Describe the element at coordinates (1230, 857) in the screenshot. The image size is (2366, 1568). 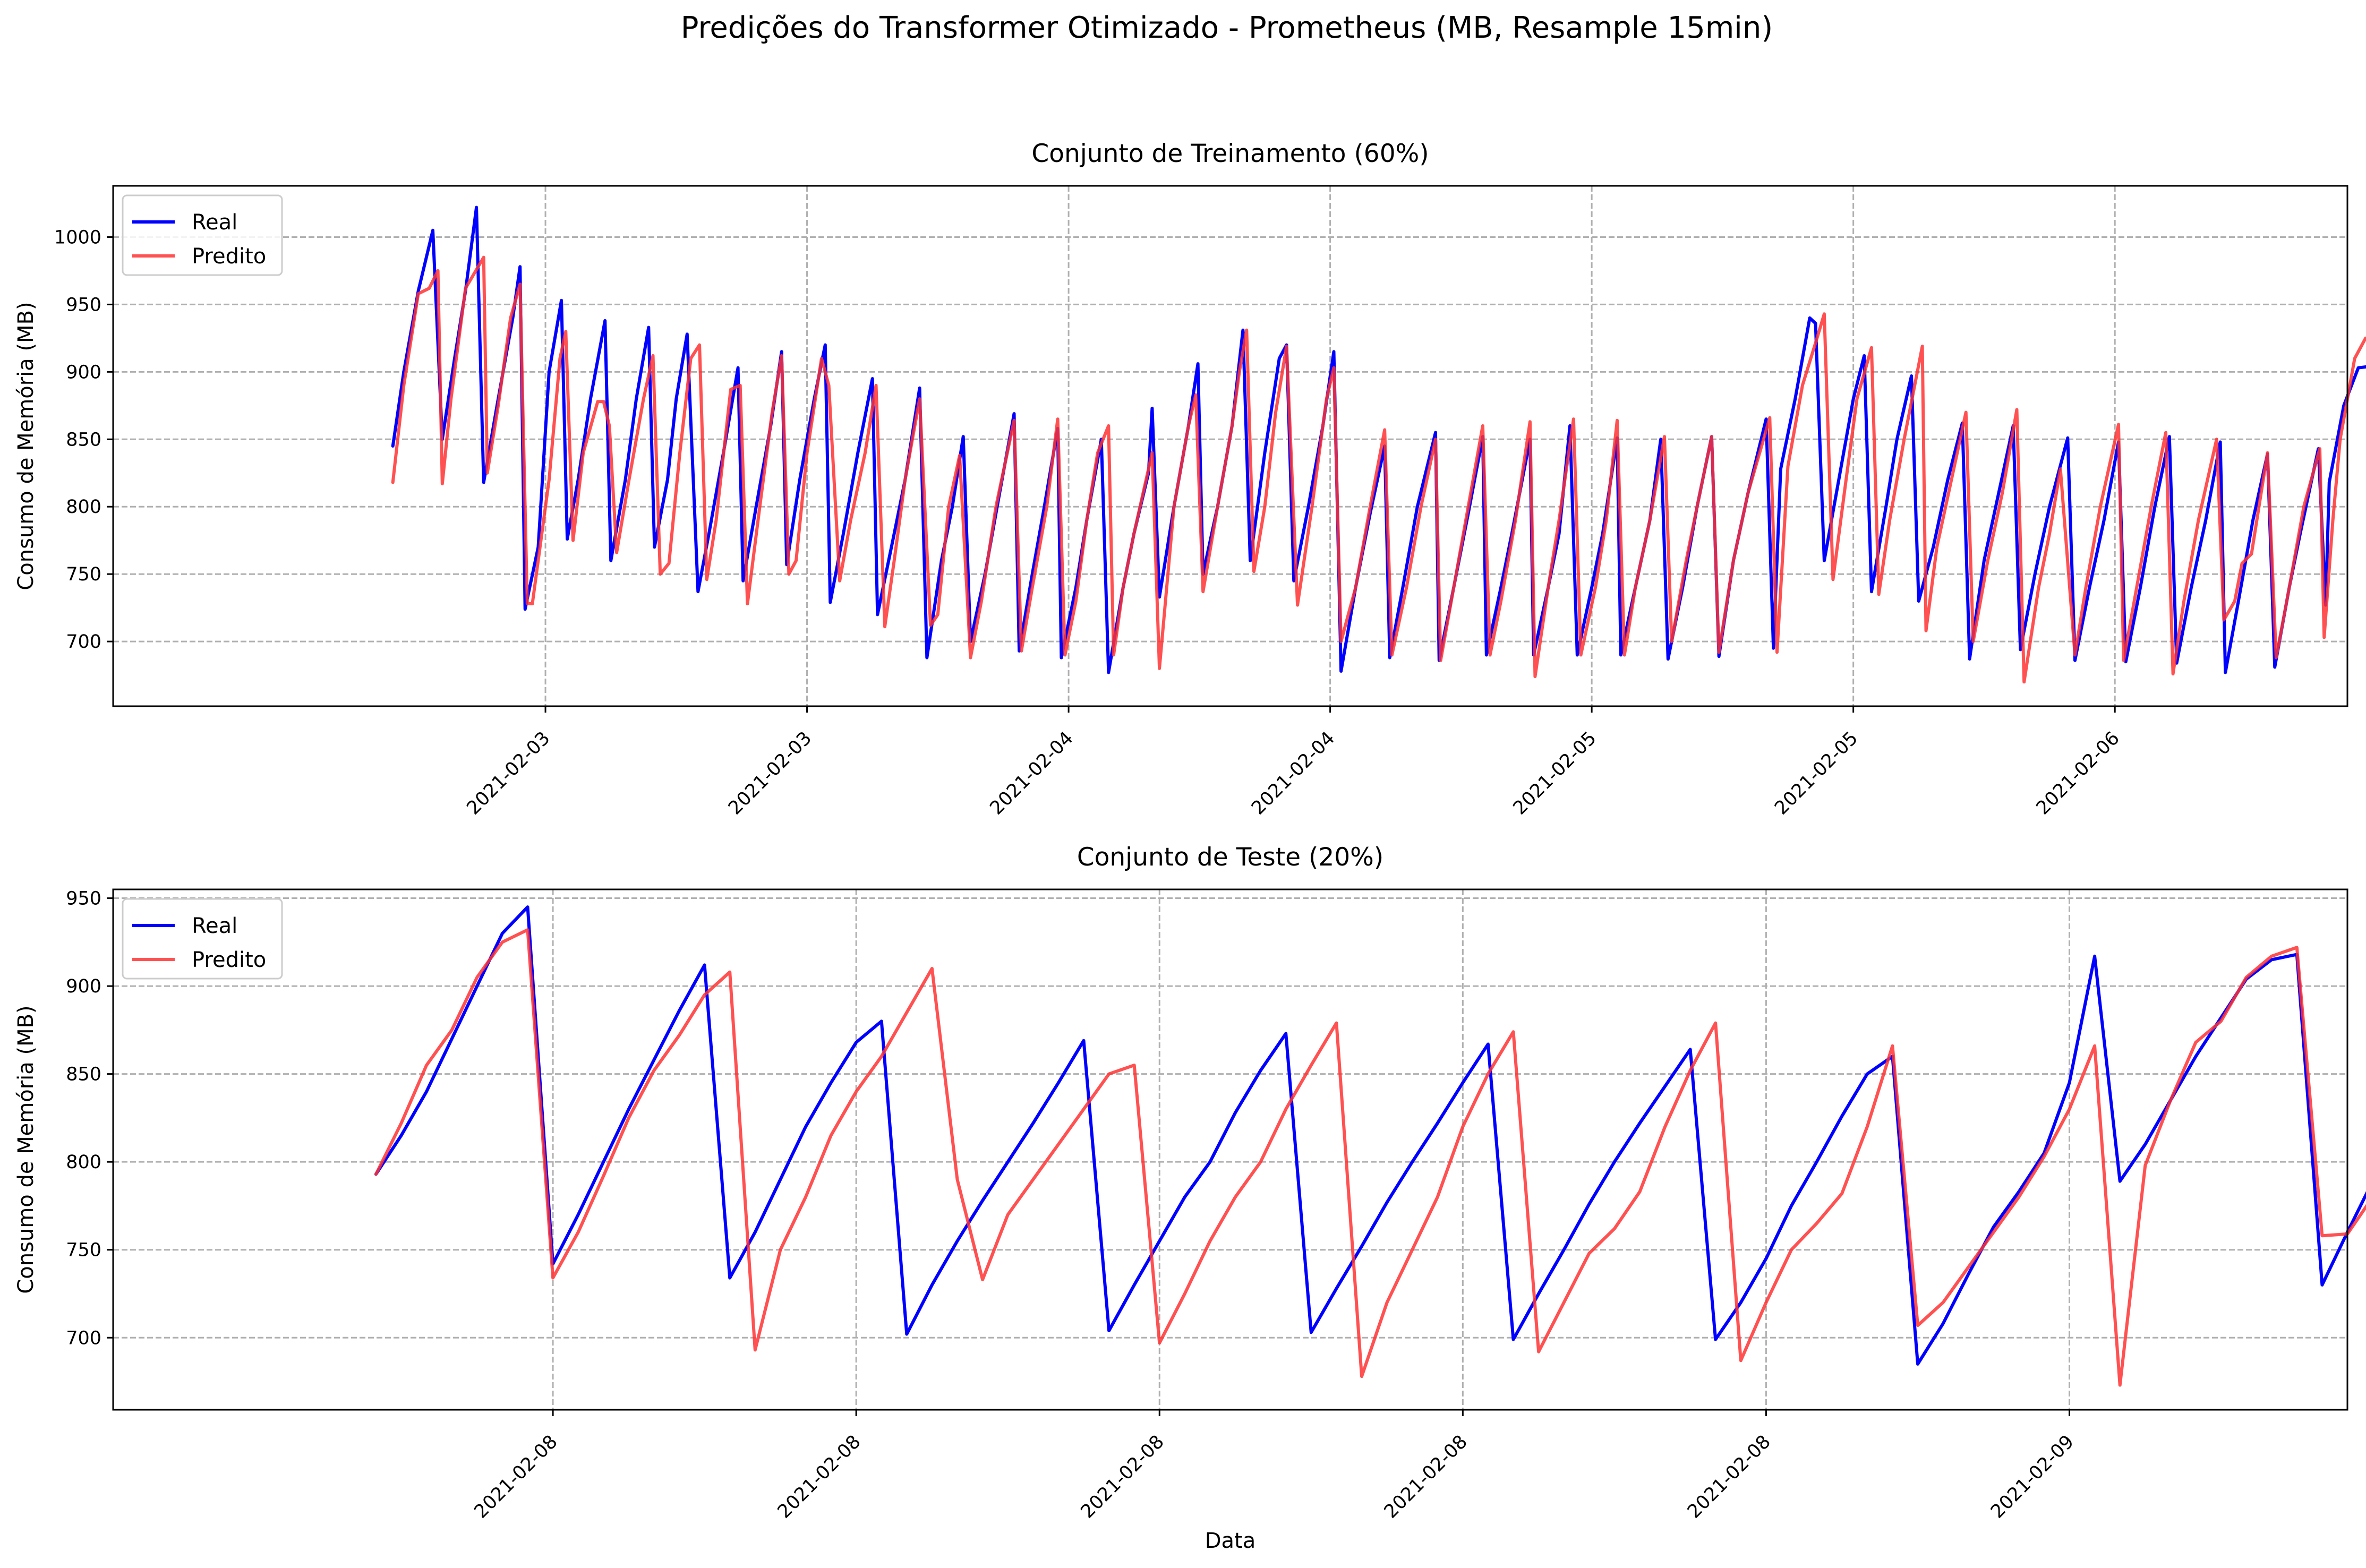
I see `chart-title-test: Conjunto de Teste (20%)` at that location.